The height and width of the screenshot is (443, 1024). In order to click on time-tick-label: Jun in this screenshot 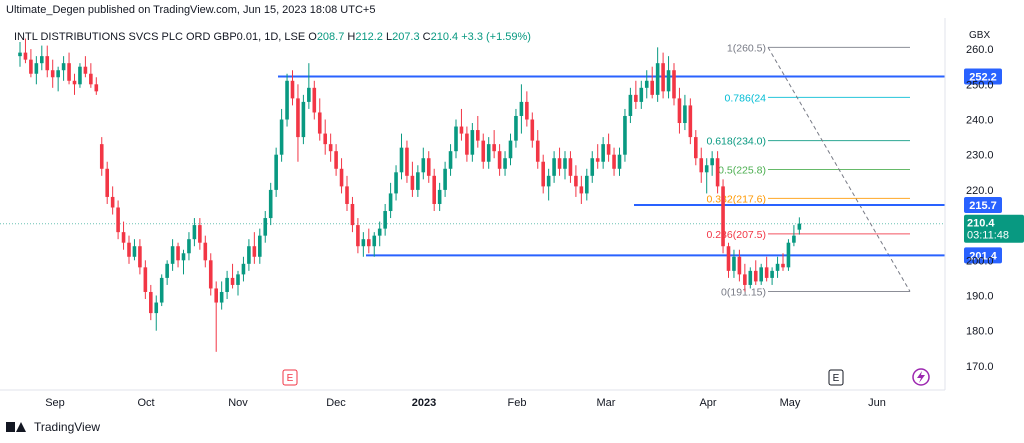, I will do `click(877, 403)`.